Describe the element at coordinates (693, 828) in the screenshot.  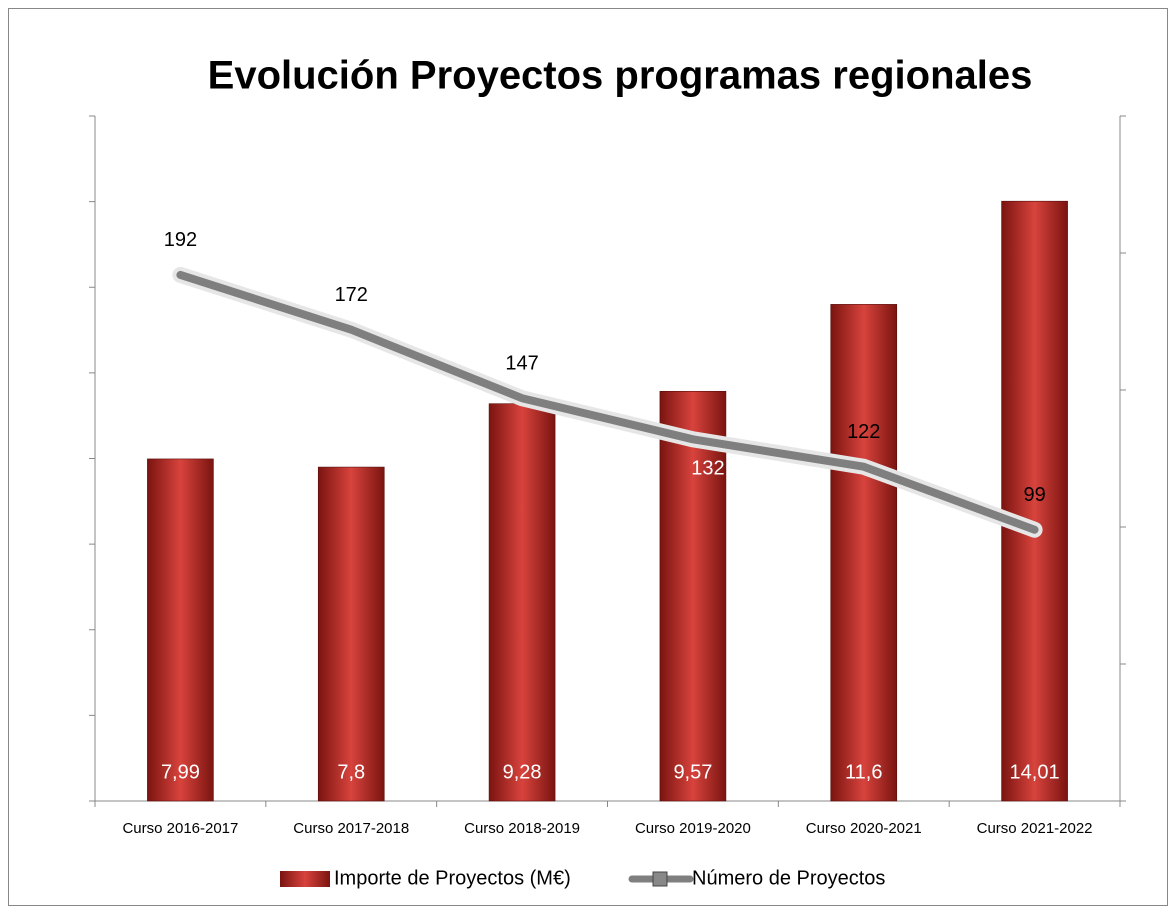
I see `x-tick-label: Curso 2019-2020` at that location.